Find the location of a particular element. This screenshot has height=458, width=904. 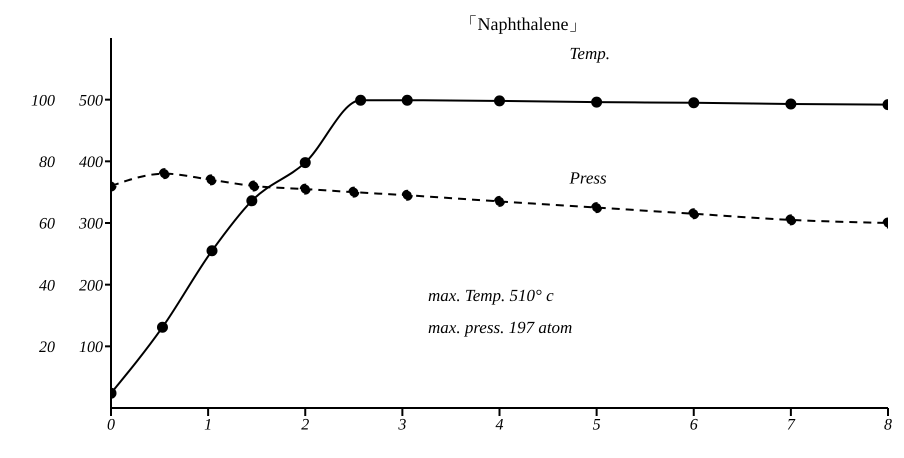

y2-tick-label: 20 is located at coordinates (47, 347).